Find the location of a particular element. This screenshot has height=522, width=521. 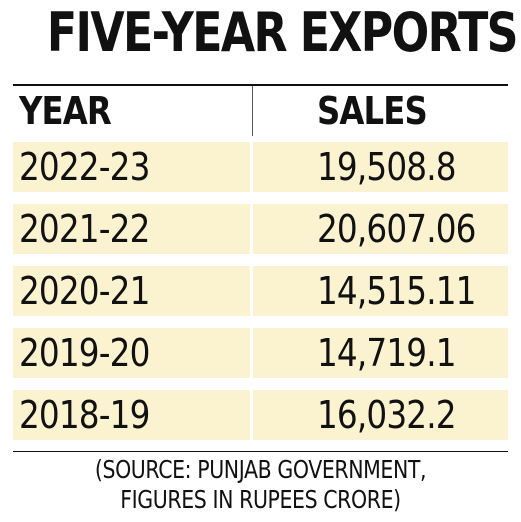

year-value: 2019-20 is located at coordinates (84, 353).